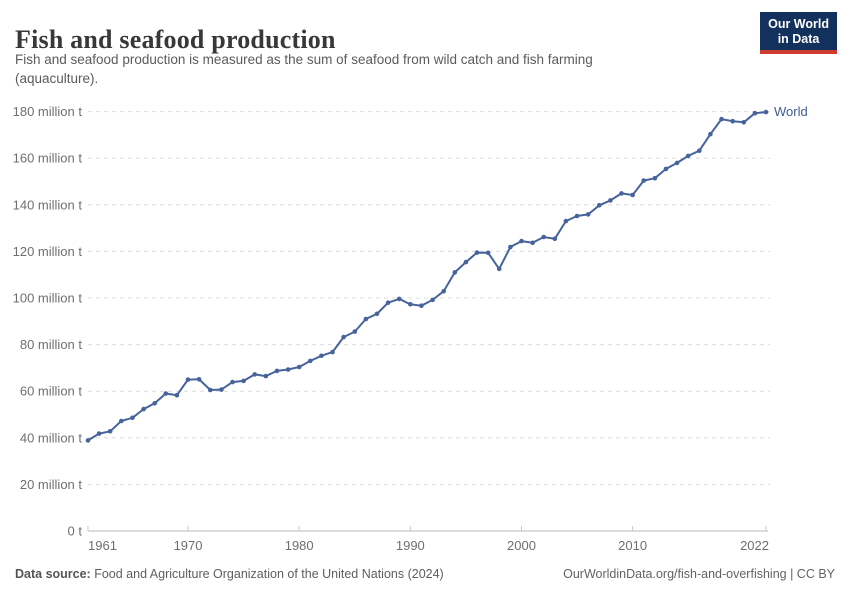 This screenshot has height=600, width=850. I want to click on x-tick-label: 1990, so click(410, 545).